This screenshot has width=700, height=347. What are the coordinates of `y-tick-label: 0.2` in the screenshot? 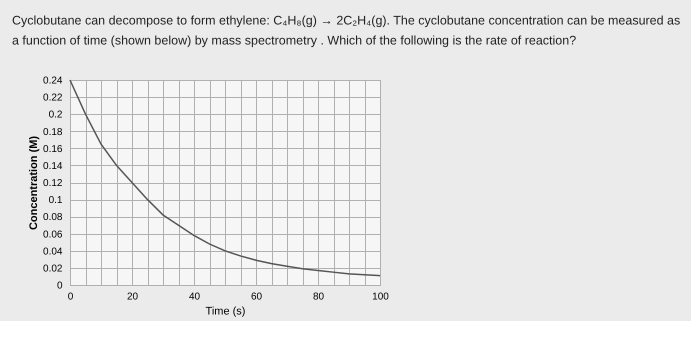 It's located at (55, 115).